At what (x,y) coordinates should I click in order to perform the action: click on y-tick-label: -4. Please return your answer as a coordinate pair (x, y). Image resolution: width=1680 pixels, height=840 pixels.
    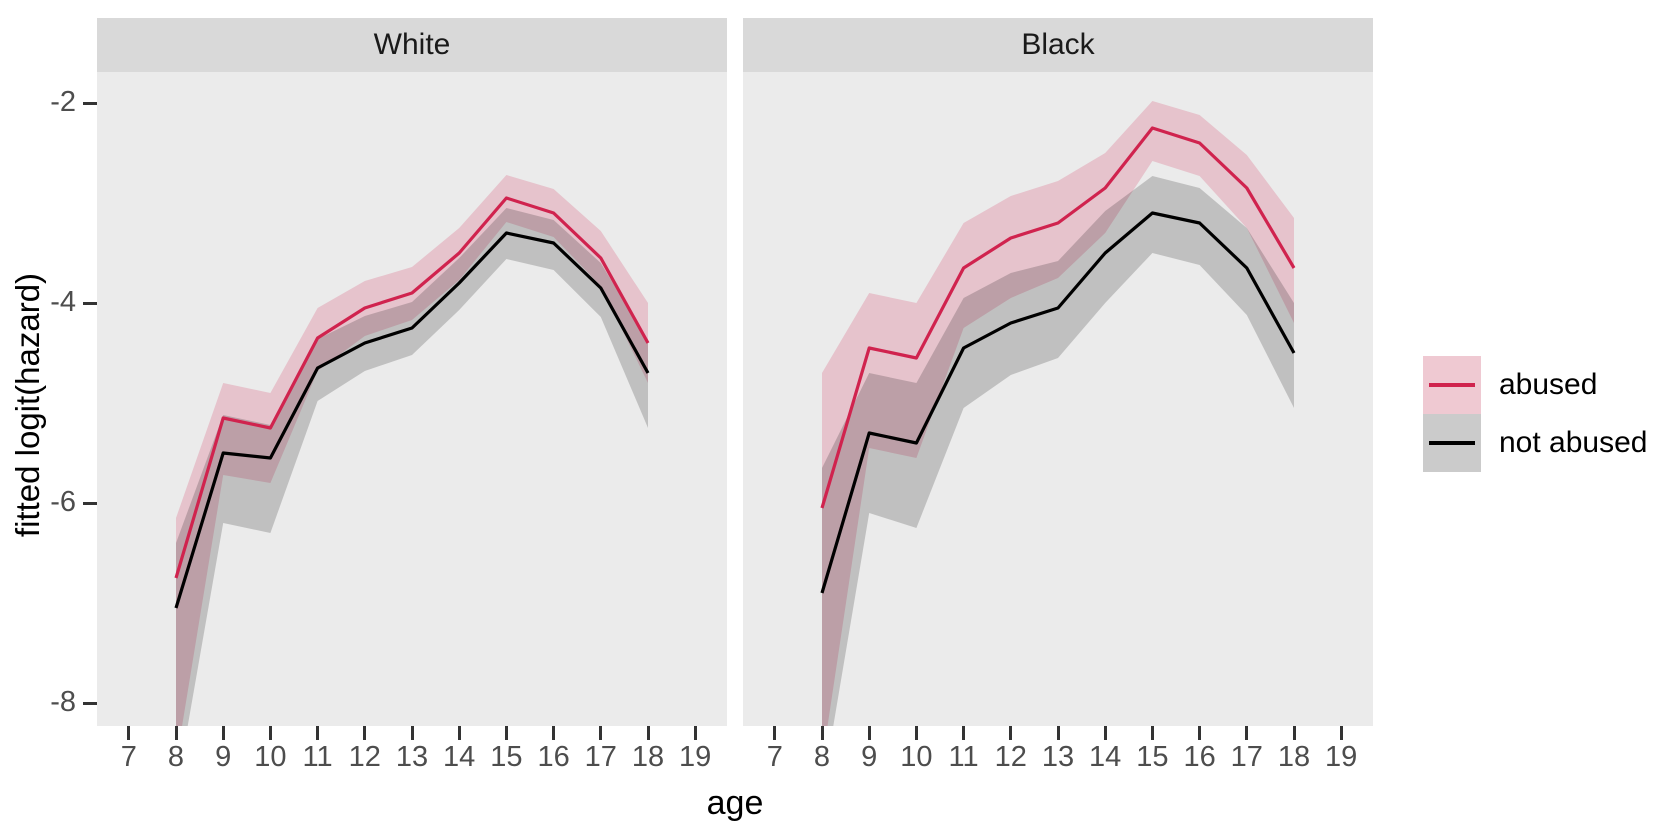
    Looking at the image, I should click on (63, 302).